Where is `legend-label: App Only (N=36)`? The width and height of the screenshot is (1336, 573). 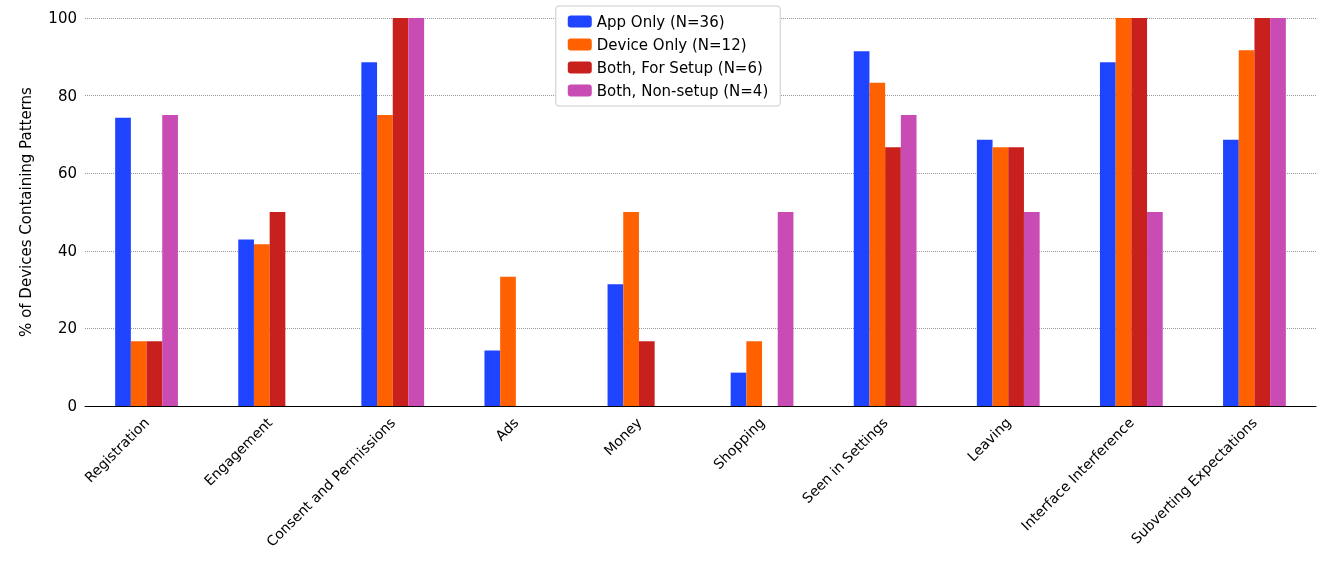 legend-label: App Only (N=36) is located at coordinates (660, 21).